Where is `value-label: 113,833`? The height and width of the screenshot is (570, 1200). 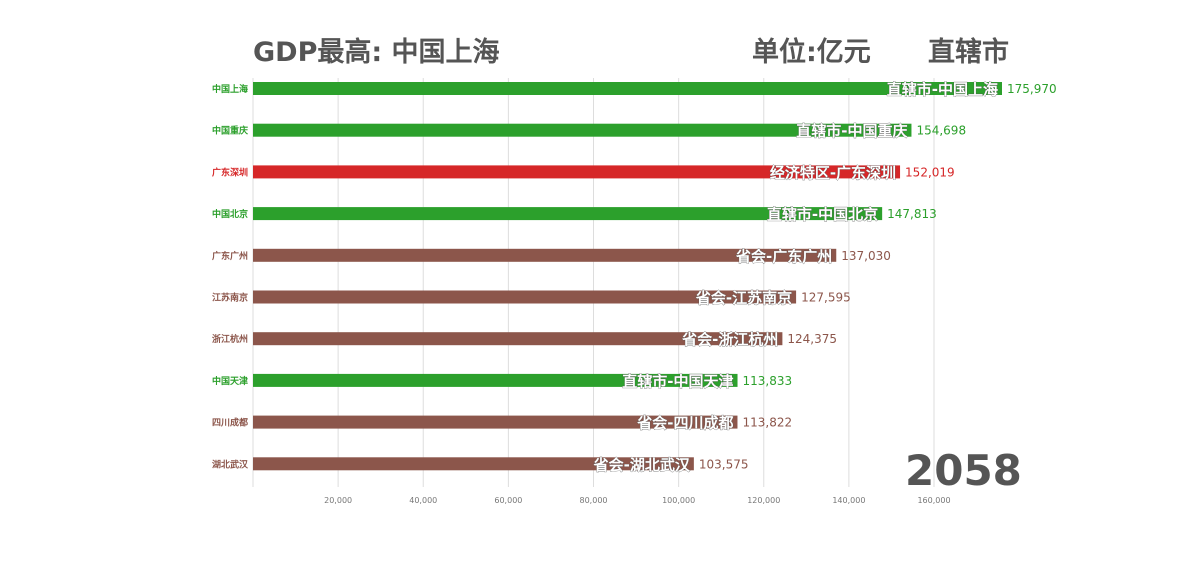 value-label: 113,833 is located at coordinates (768, 381).